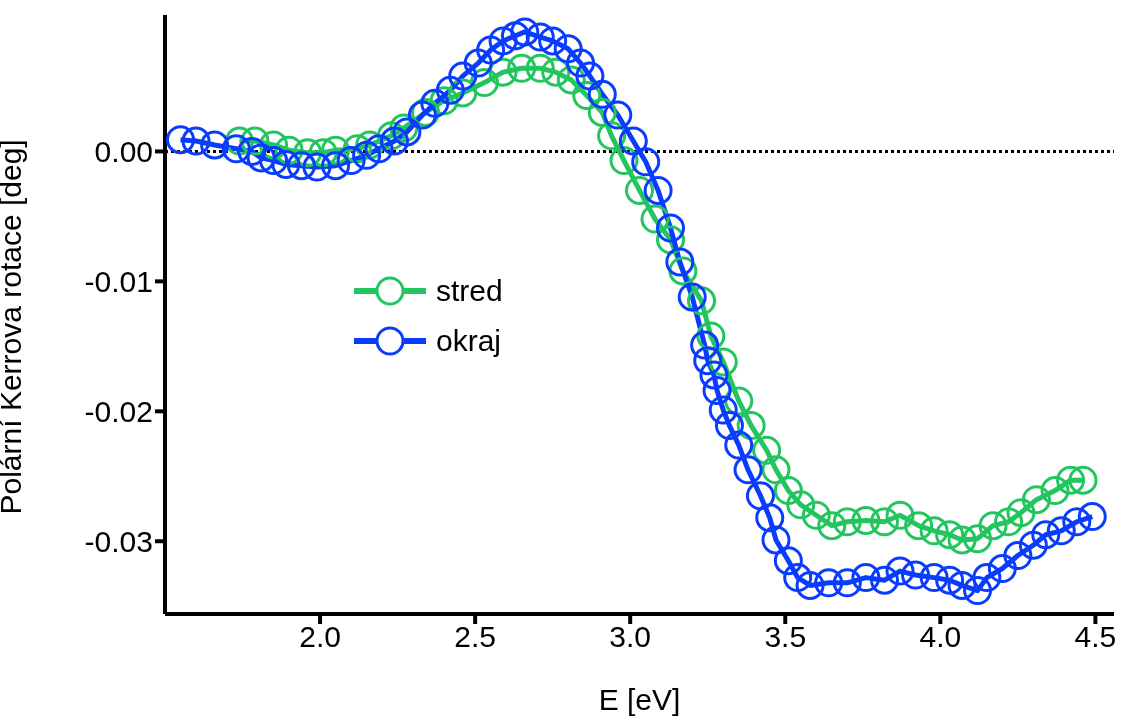  What do you see at coordinates (785, 637) in the screenshot?
I see `x-tick-label: 3.5` at bounding box center [785, 637].